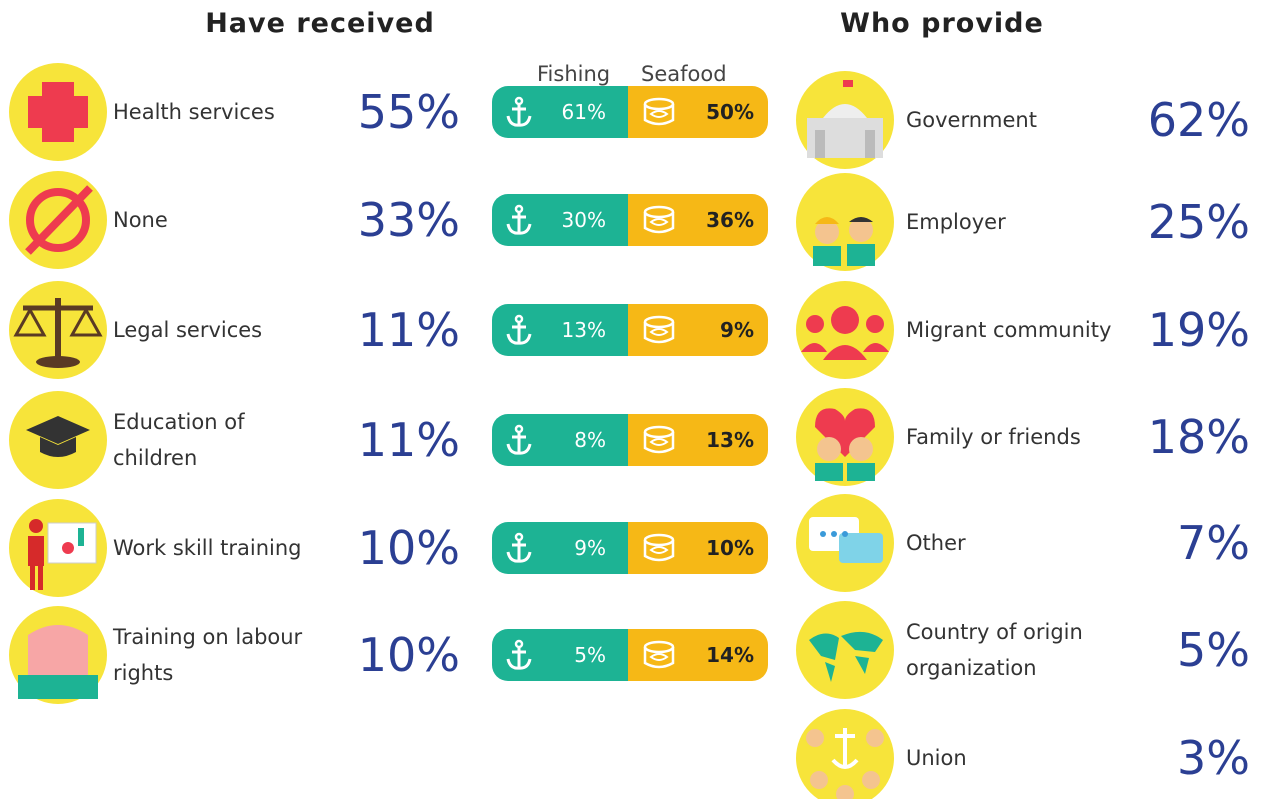 The height and width of the screenshot is (799, 1263). Describe the element at coordinates (1198, 222) in the screenshot. I see `value: 25%` at that location.